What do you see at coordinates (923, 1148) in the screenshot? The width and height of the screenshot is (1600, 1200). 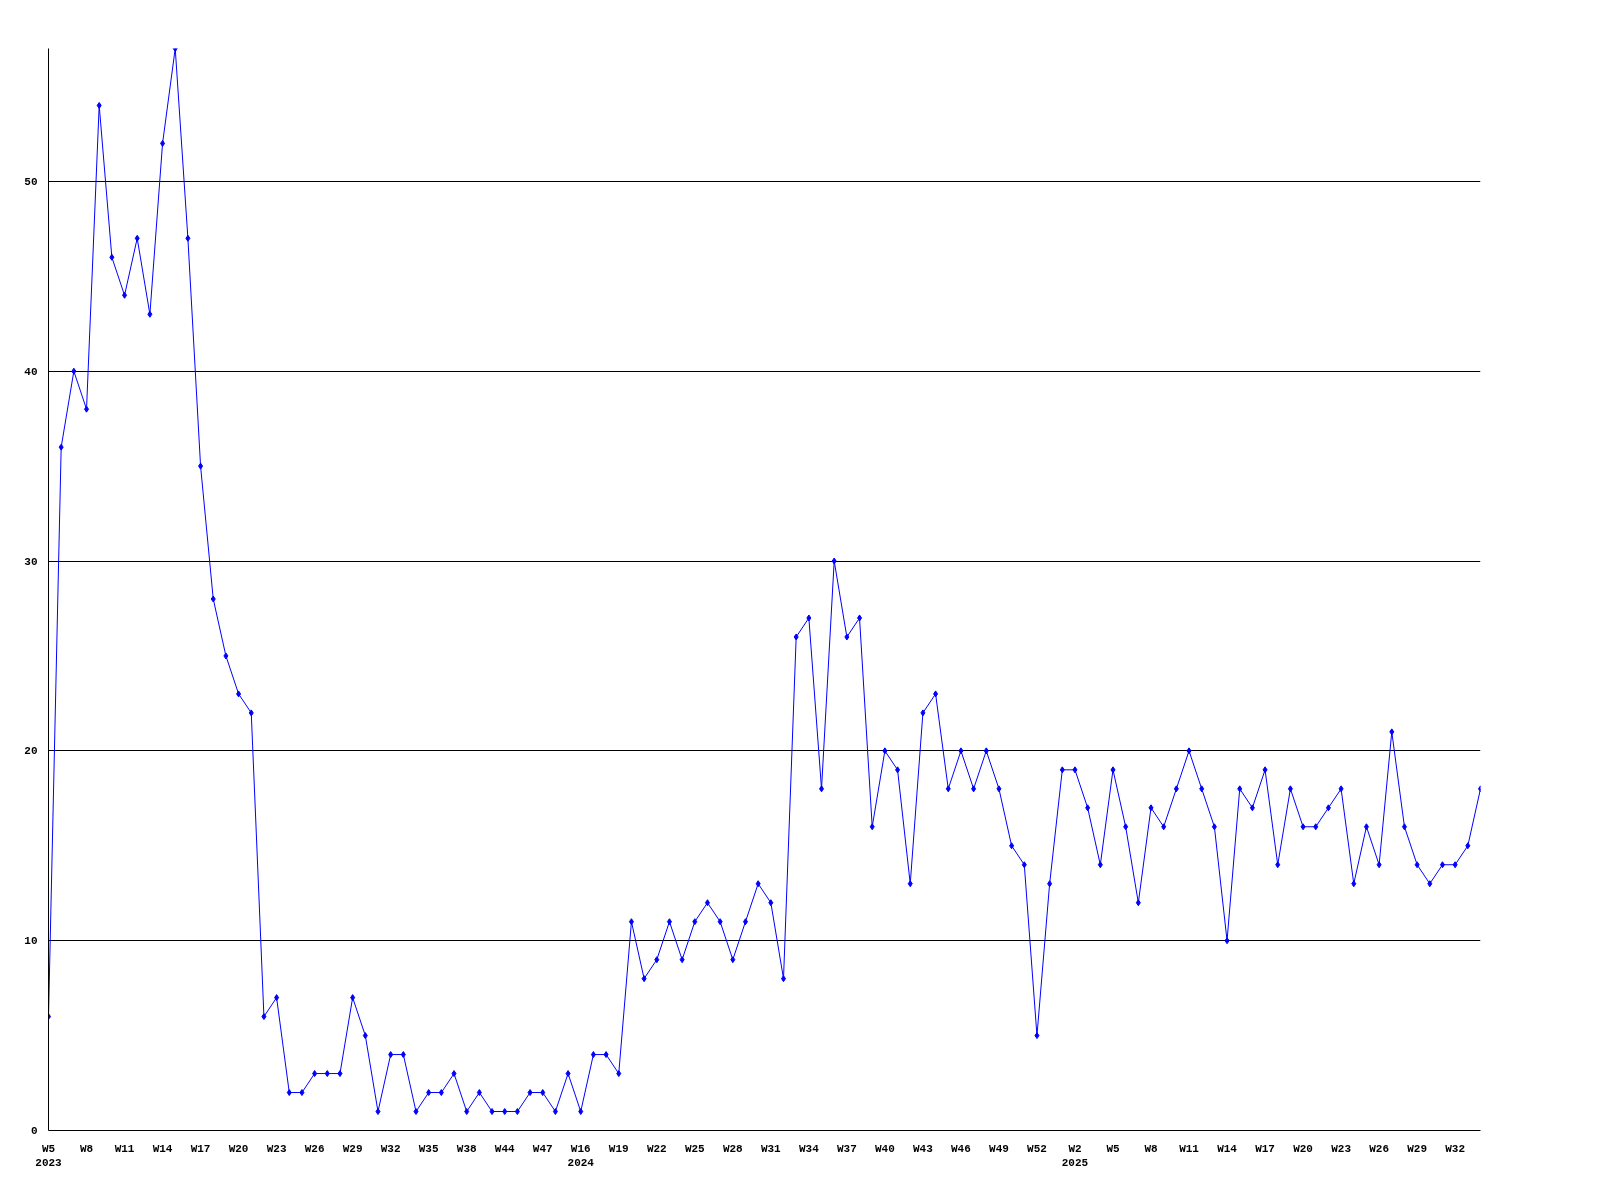 I see `x-tick-label: W43` at bounding box center [923, 1148].